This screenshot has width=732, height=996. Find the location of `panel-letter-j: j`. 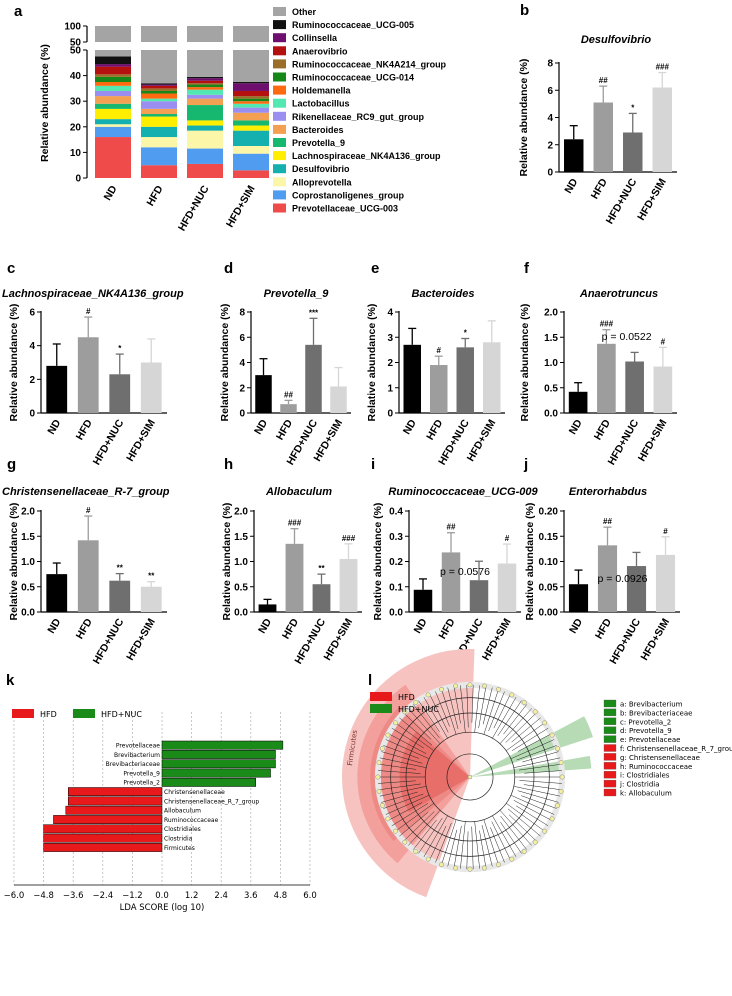

panel-letter-j: j is located at coordinates (525, 464).